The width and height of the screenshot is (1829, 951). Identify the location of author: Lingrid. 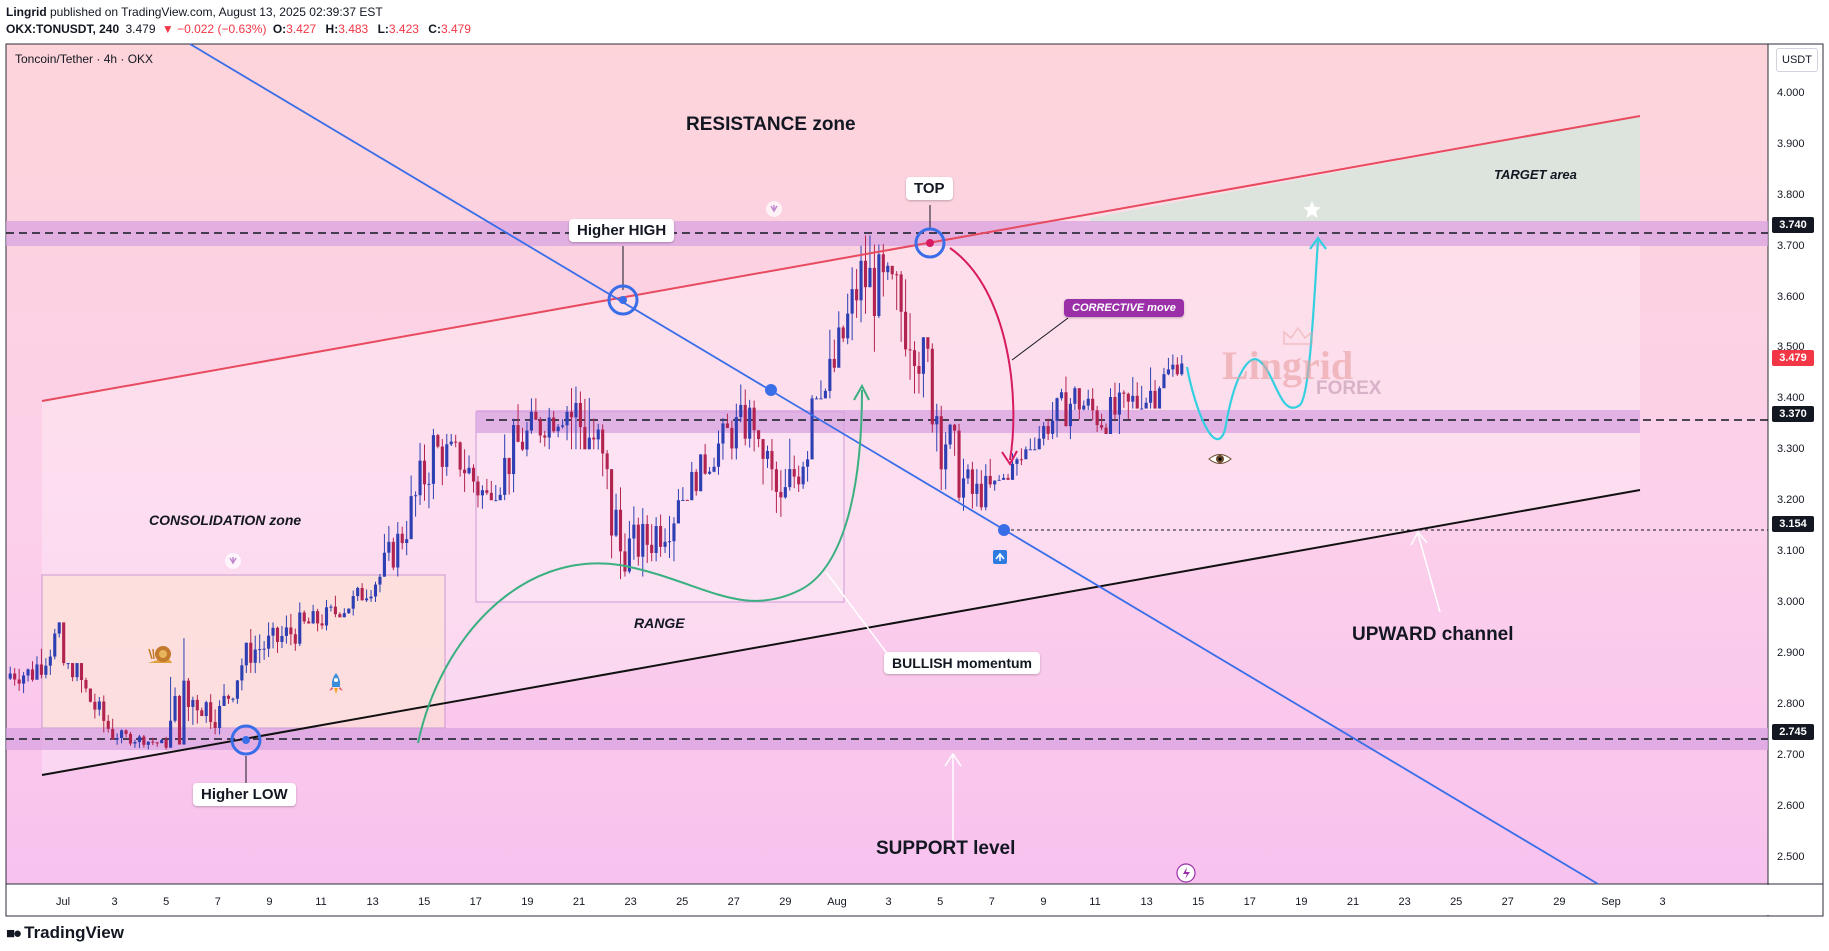
(26, 12).